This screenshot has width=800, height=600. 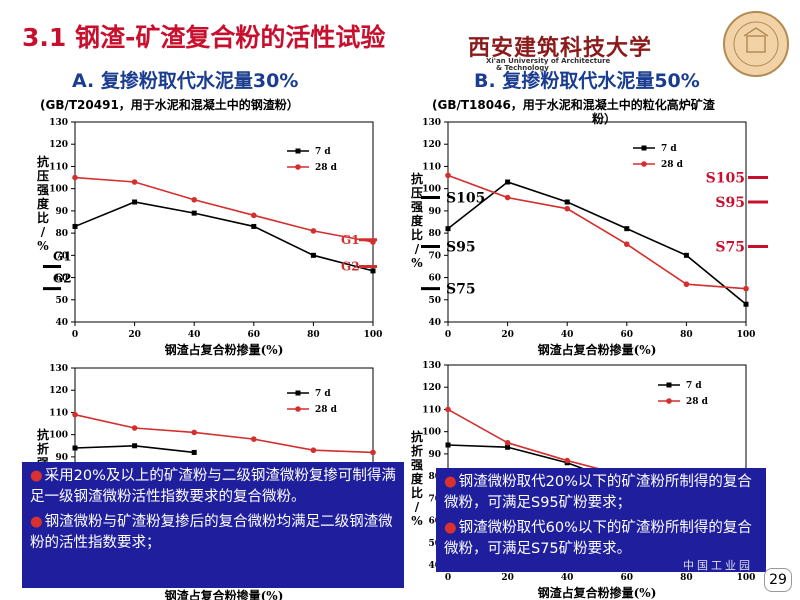 What do you see at coordinates (560, 48) in the screenshot?
I see `university-logo-text: 西安建筑科技大学` at bounding box center [560, 48].